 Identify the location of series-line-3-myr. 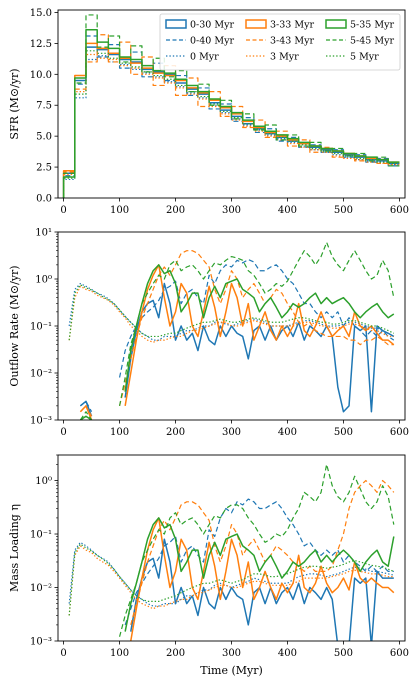
(231, 314).